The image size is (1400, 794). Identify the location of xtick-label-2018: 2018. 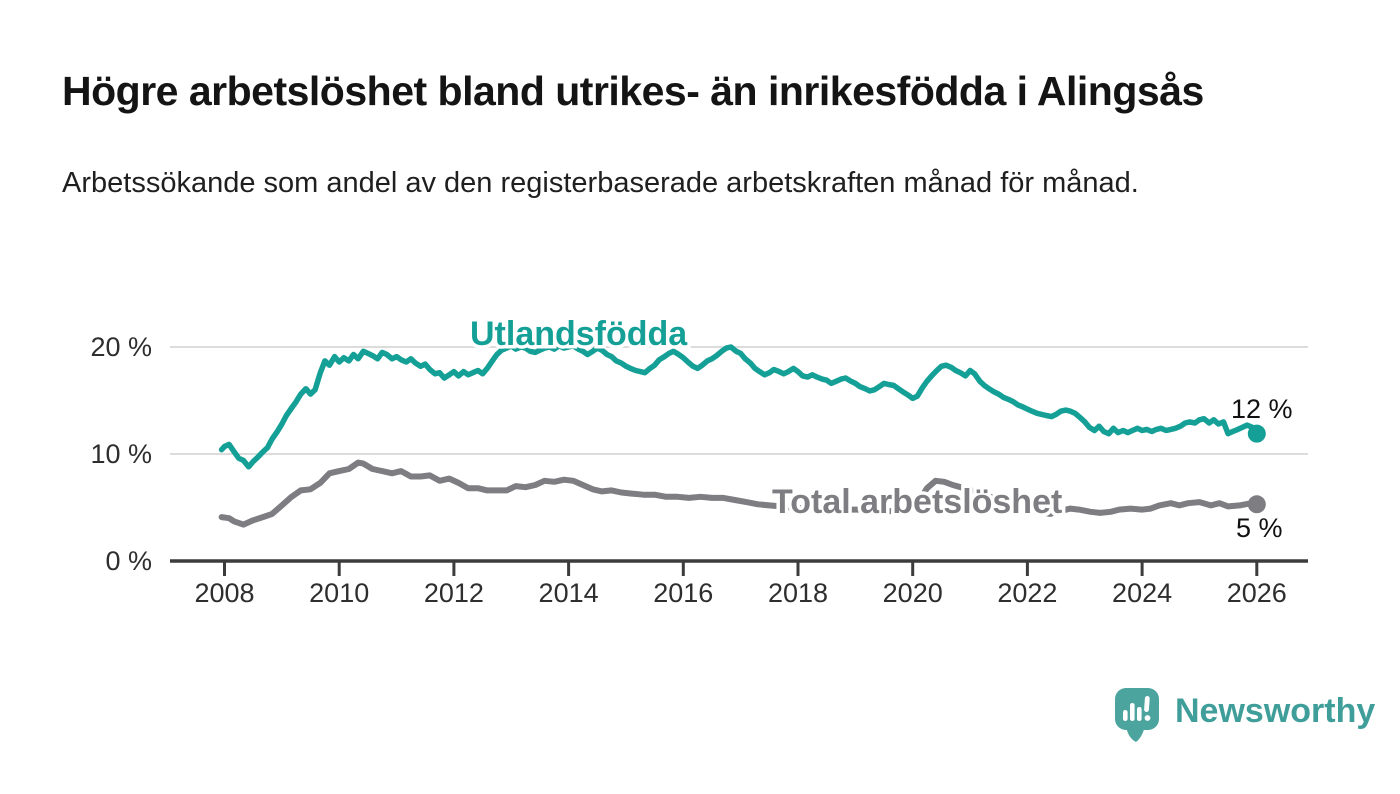
(798, 593).